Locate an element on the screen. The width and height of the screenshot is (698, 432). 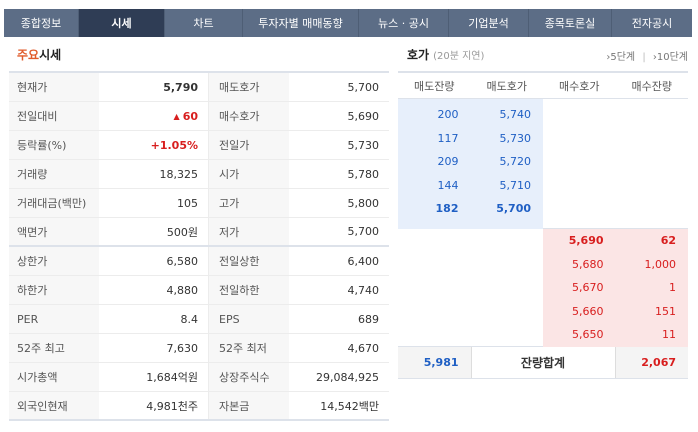
ask-qty: 117 is located at coordinates (448, 138).